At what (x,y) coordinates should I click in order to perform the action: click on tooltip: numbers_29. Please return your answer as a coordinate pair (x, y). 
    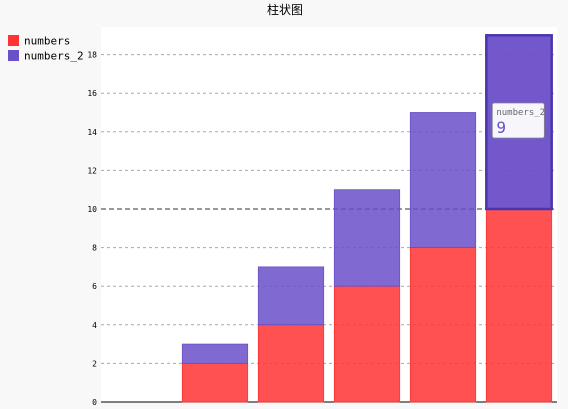
    Looking at the image, I should click on (518, 120).